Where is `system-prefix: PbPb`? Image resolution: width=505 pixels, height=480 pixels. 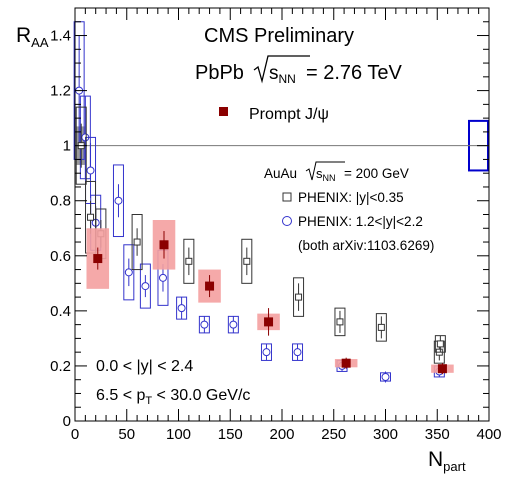 system-prefix: PbPb is located at coordinates (219, 73).